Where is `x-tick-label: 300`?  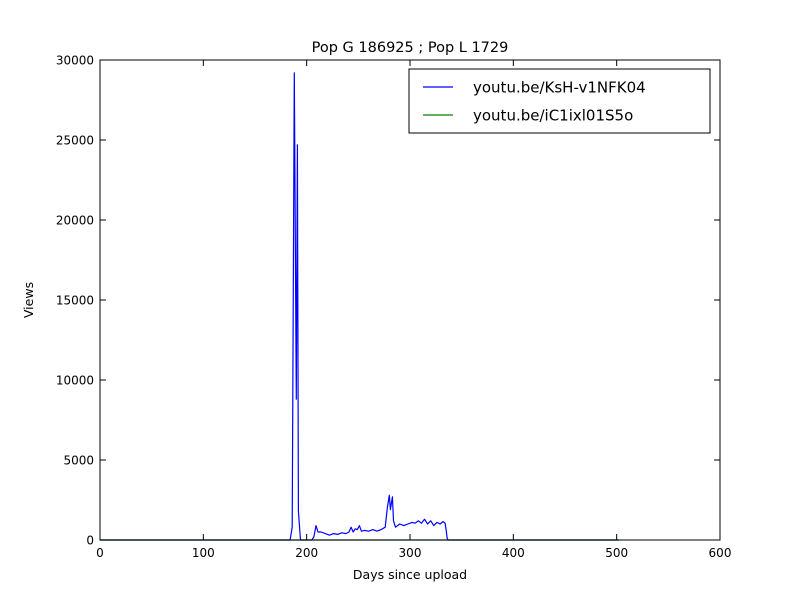 x-tick-label: 300 is located at coordinates (410, 553).